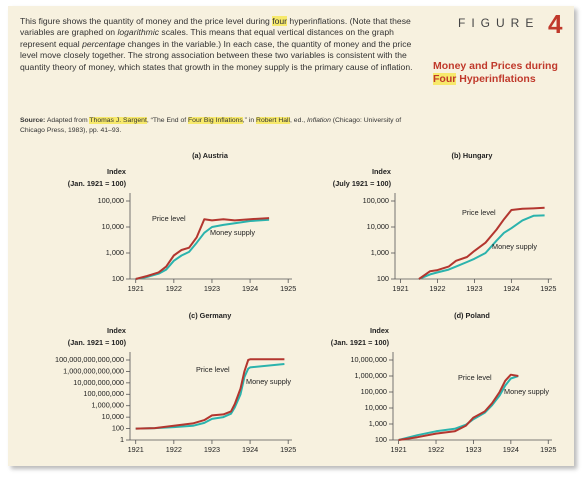  What do you see at coordinates (249, 120) in the screenshot?
I see `source-text: ,” in` at bounding box center [249, 120].